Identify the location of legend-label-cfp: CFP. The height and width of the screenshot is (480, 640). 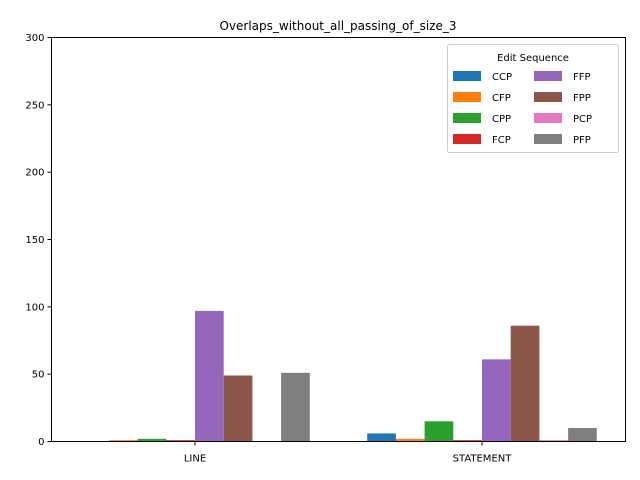
(501, 98).